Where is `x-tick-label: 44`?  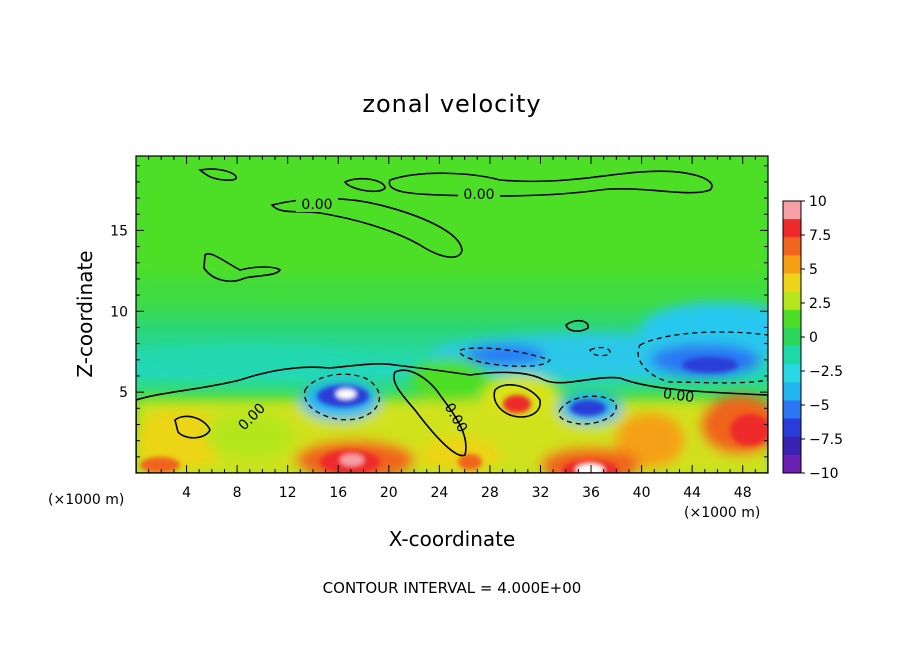 x-tick-label: 44 is located at coordinates (692, 493).